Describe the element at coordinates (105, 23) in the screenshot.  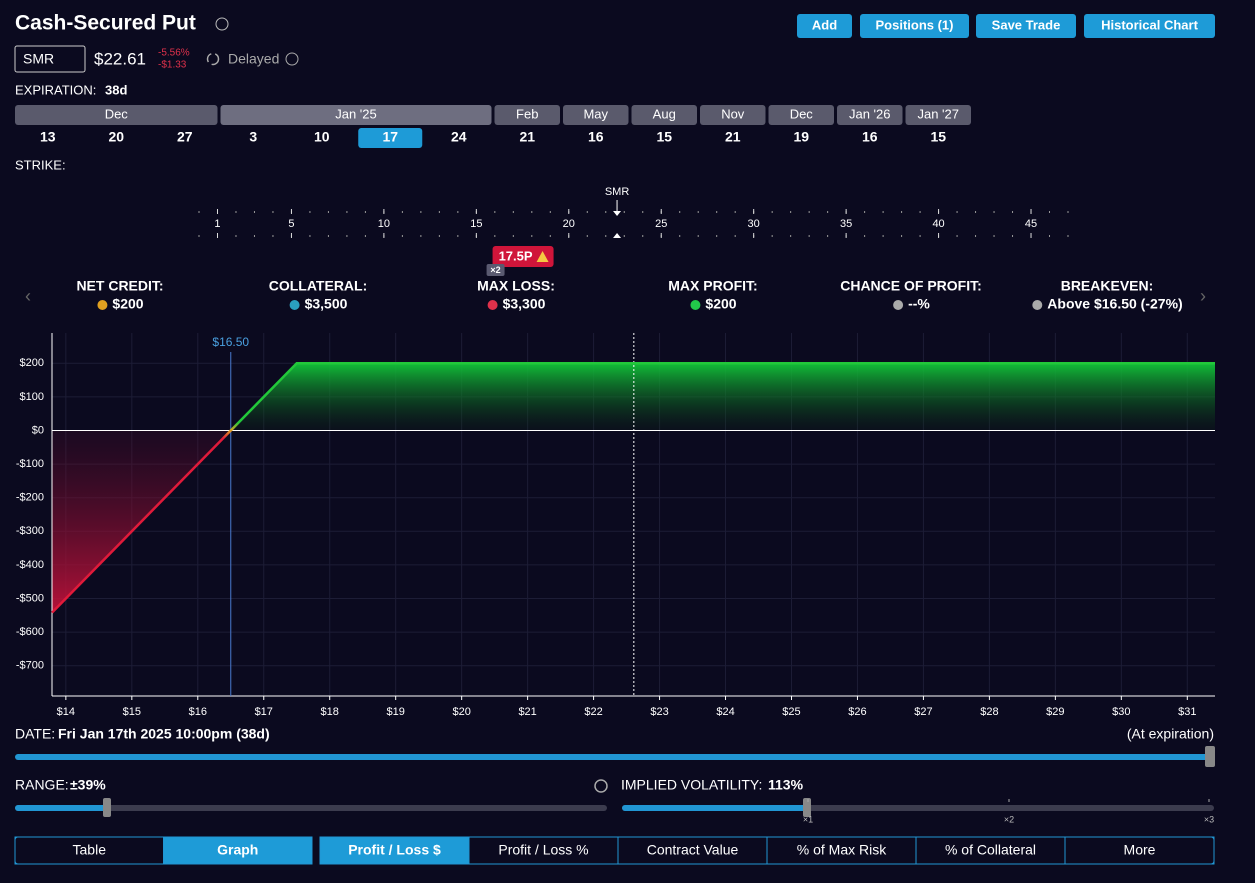
I see `page-title: Cash-Secured Put` at that location.